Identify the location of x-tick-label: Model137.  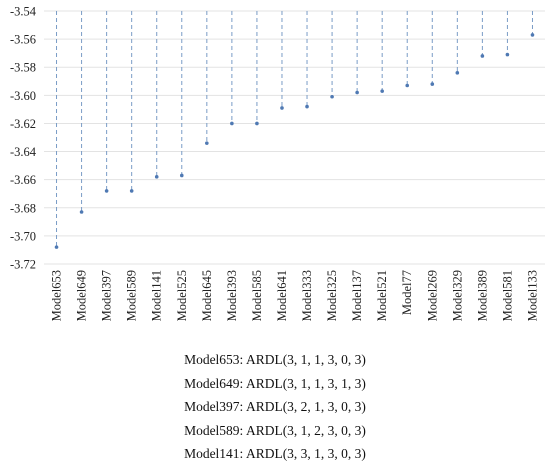
(357, 295).